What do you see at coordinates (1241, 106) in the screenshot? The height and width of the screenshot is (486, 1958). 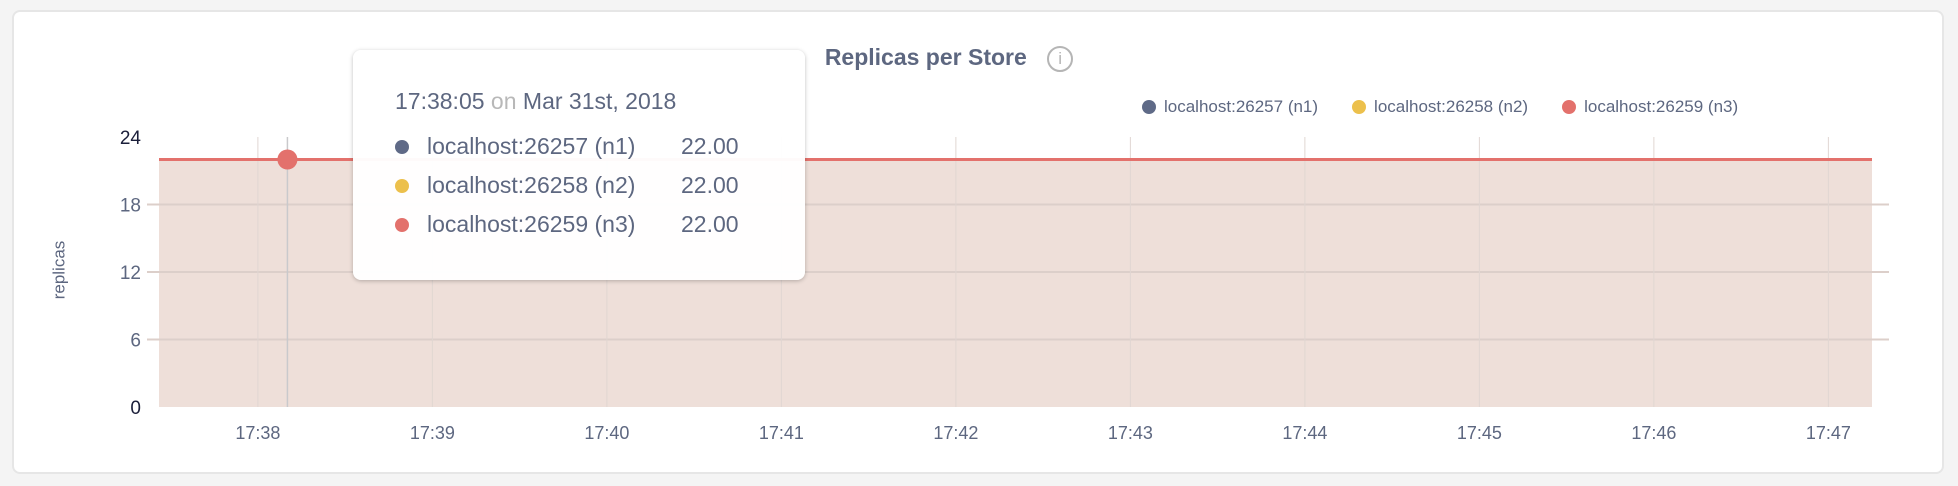 I see `legend-label: localhost:26257 (n1)` at bounding box center [1241, 106].